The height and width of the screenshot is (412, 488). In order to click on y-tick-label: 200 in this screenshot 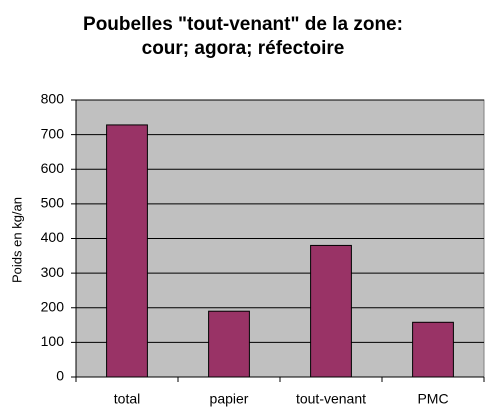, I will do `click(53, 306)`.